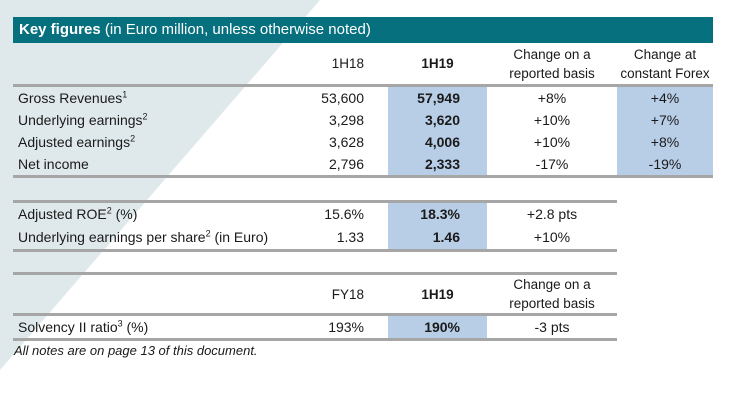 The image size is (741, 408). What do you see at coordinates (552, 214) in the screenshot?
I see `value-change: +2.8 pts` at bounding box center [552, 214].